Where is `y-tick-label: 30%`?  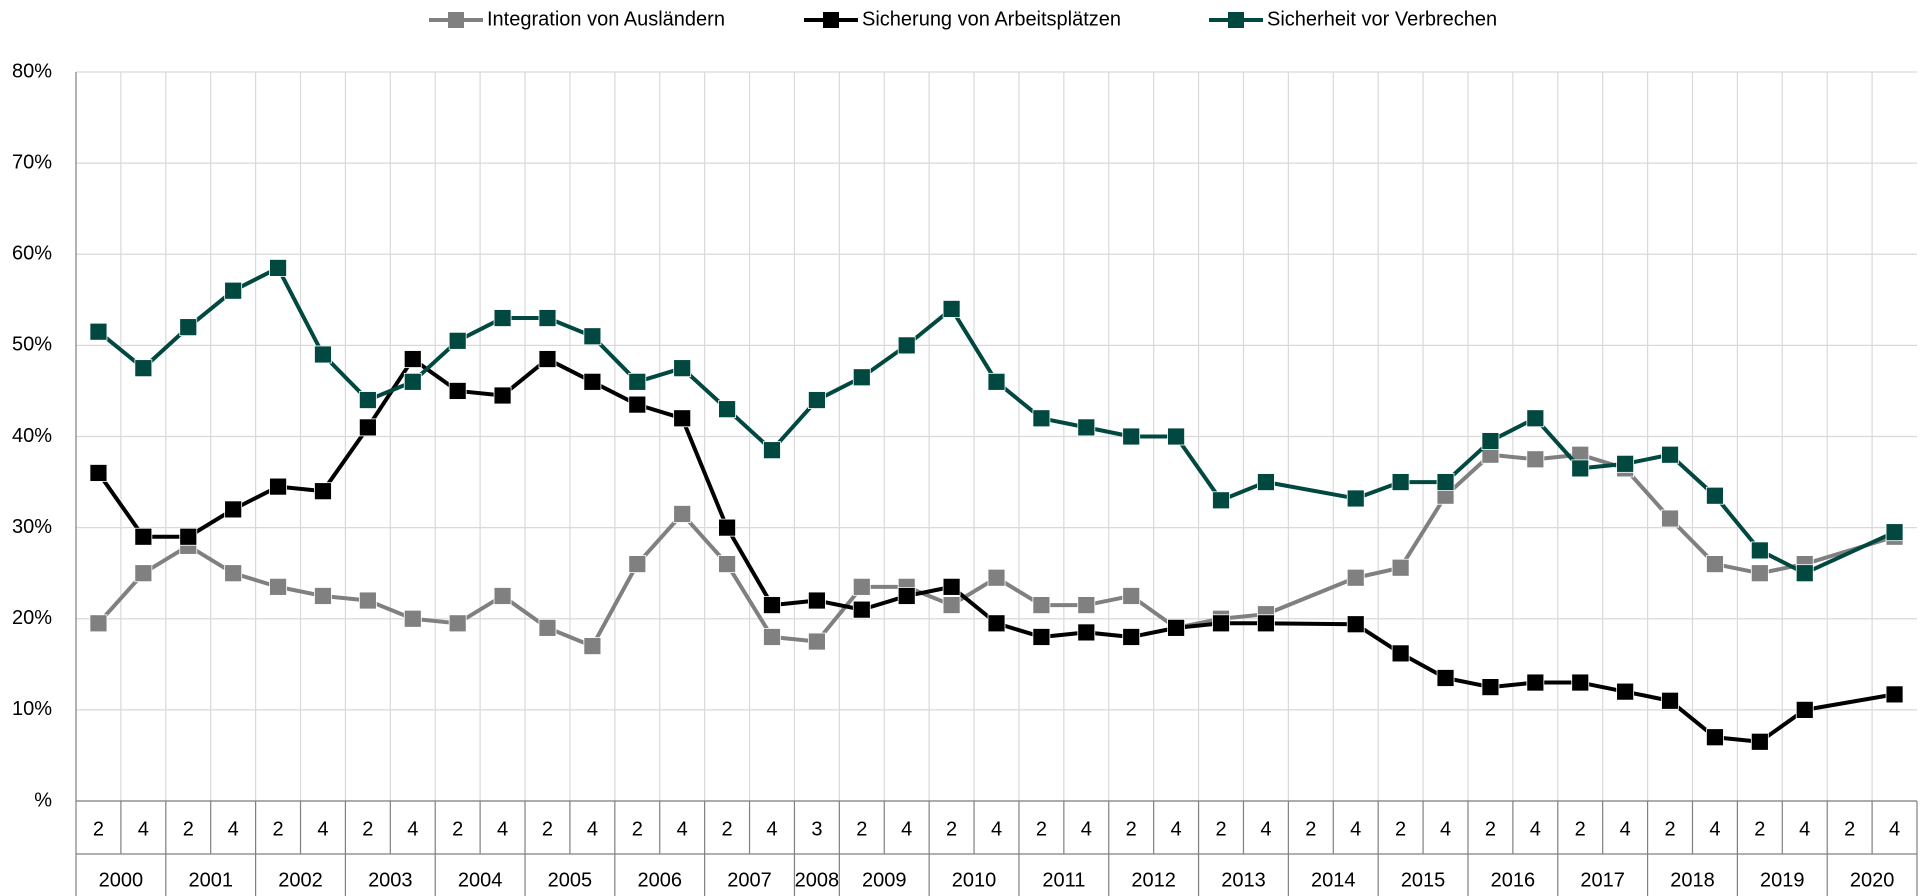 y-tick-label: 30% is located at coordinates (32, 527).